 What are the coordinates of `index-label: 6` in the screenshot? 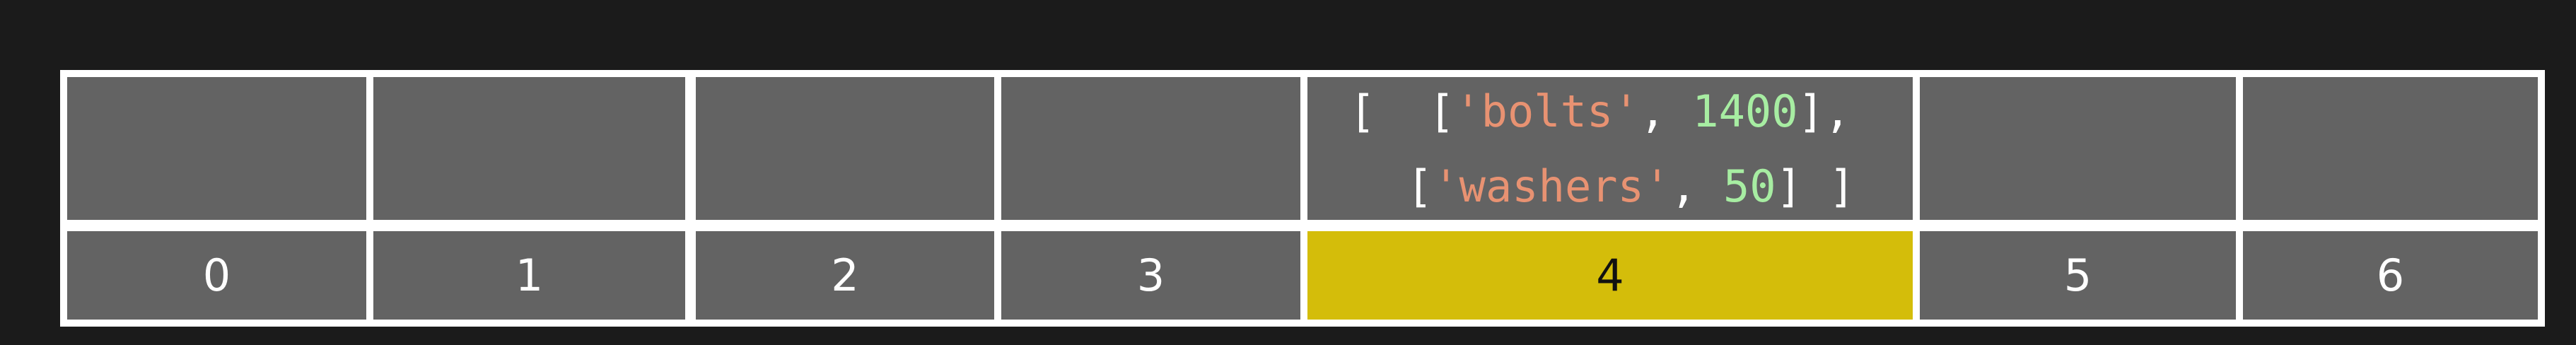 It's located at (2390, 275).